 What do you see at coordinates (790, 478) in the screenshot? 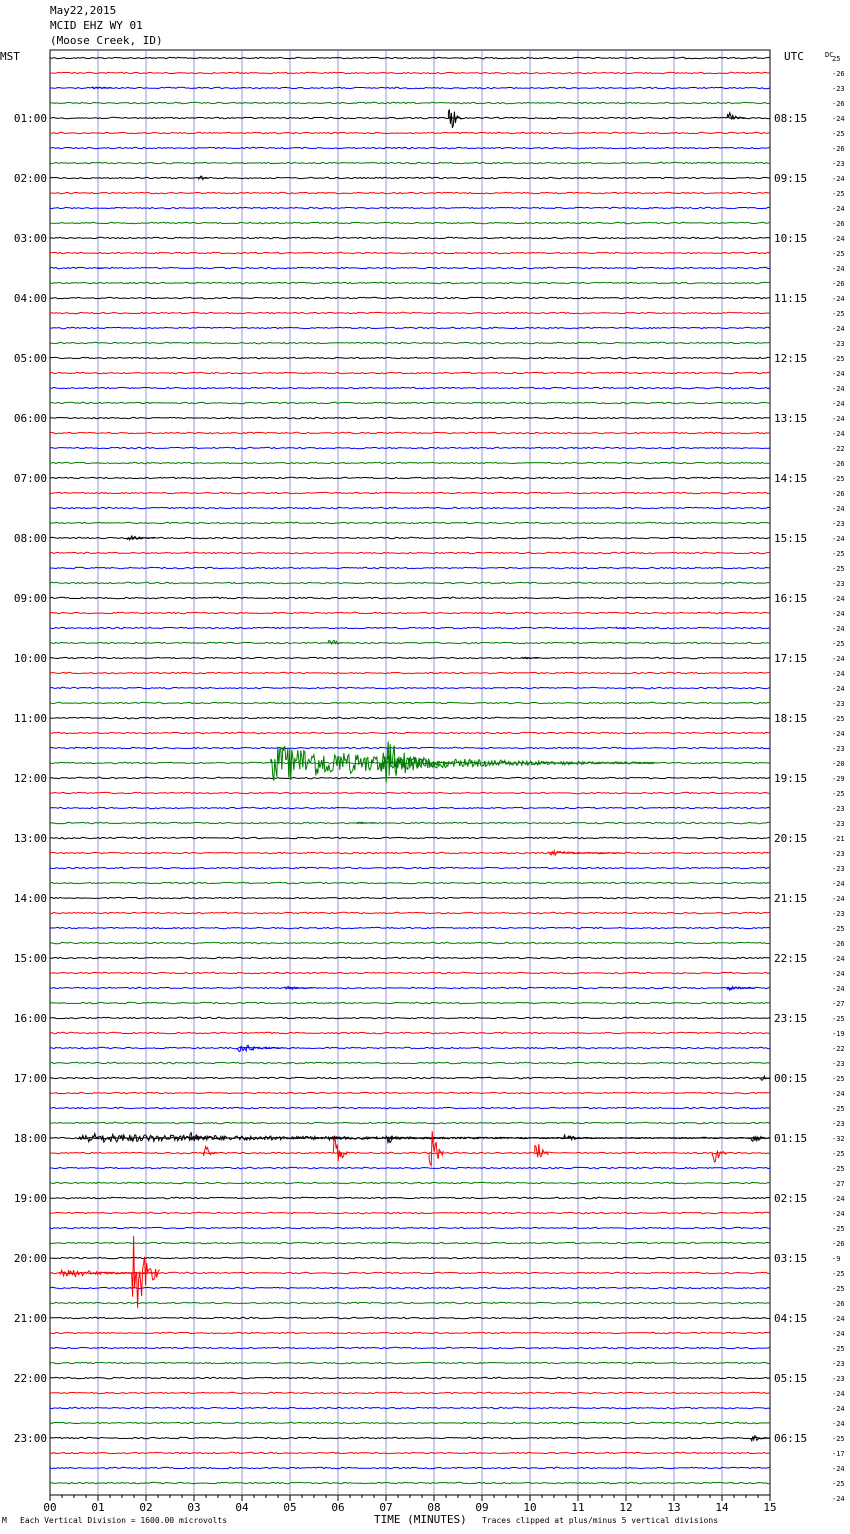
I see `right-hour-label: 14:15` at bounding box center [790, 478].